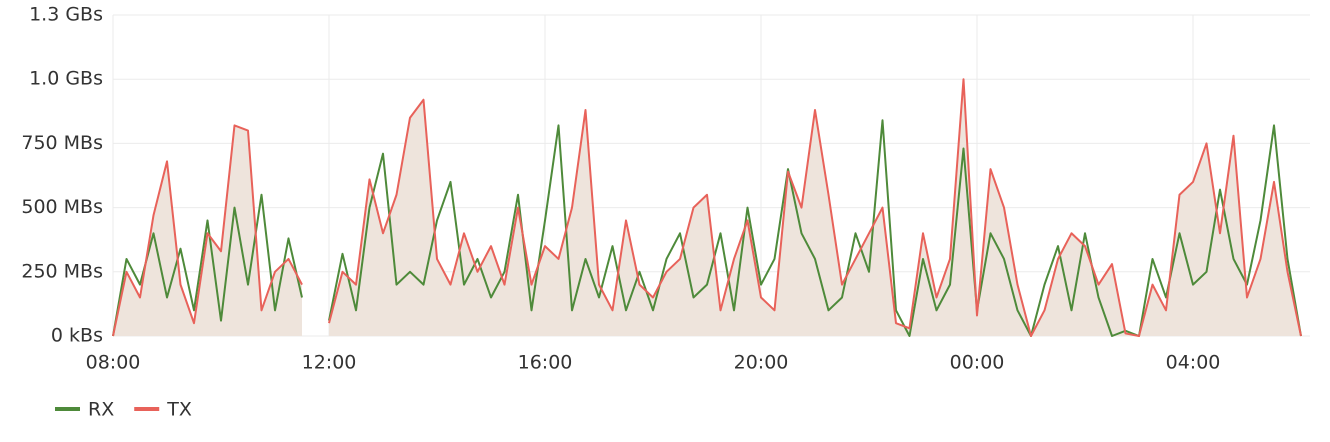 This screenshot has width=1330, height=442. What do you see at coordinates (101, 410) in the screenshot?
I see `legend-label: RX` at bounding box center [101, 410].